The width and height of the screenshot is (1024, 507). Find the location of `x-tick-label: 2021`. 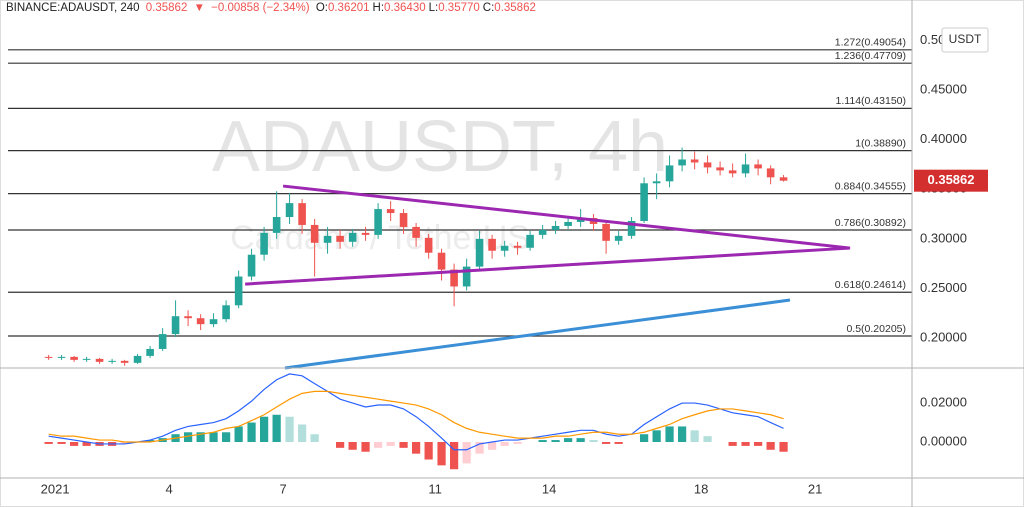

x-tick-label: 2021 is located at coordinates (55, 488).